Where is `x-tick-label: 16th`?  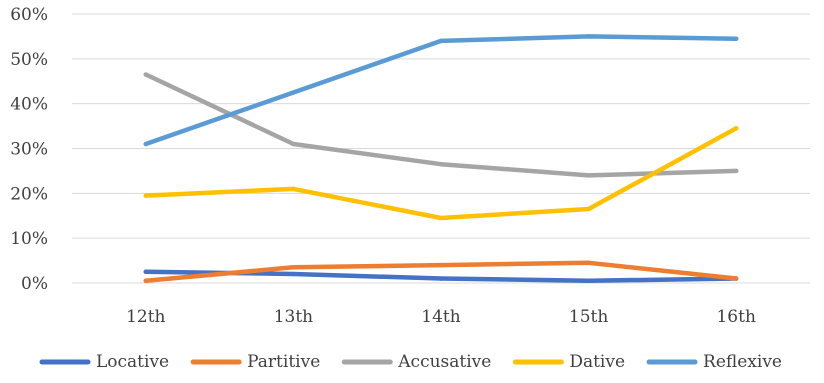 x-tick-label: 16th is located at coordinates (735, 317).